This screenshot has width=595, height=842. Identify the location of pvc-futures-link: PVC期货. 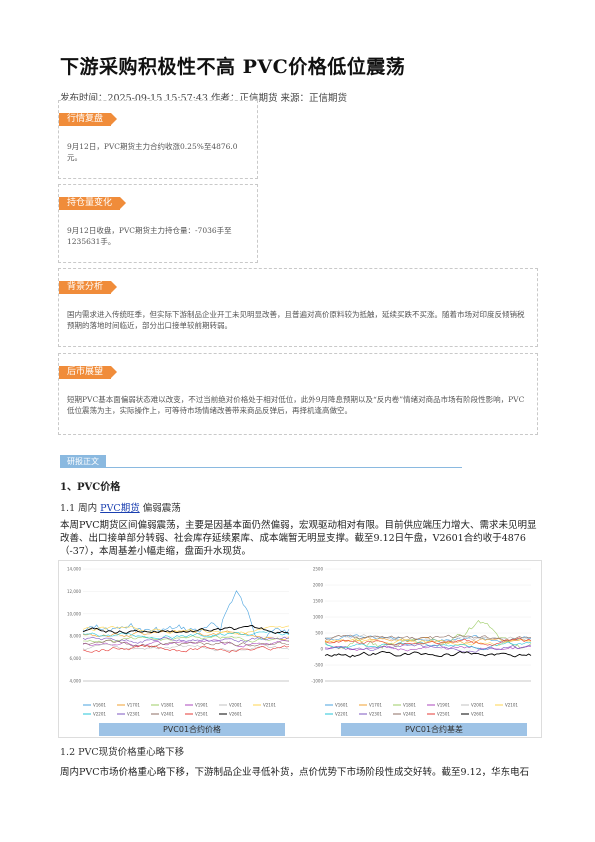
(120, 508).